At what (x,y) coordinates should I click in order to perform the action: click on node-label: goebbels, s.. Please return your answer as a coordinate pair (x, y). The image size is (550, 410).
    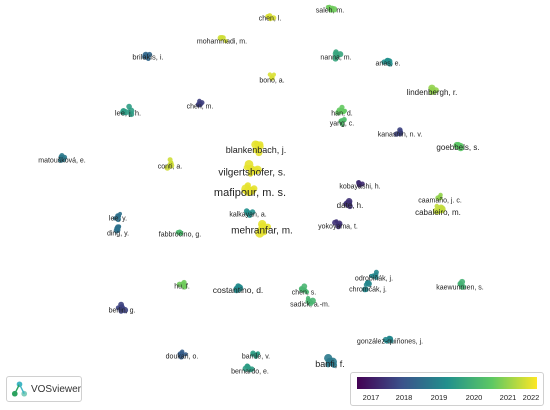
    Looking at the image, I should click on (457, 147).